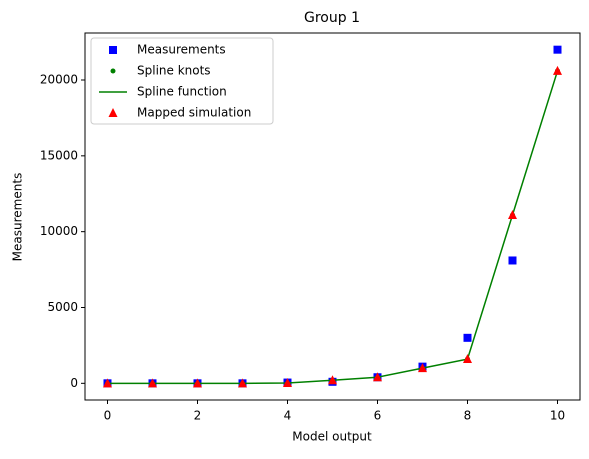  I want to click on x-tick-label: 0, so click(108, 416).